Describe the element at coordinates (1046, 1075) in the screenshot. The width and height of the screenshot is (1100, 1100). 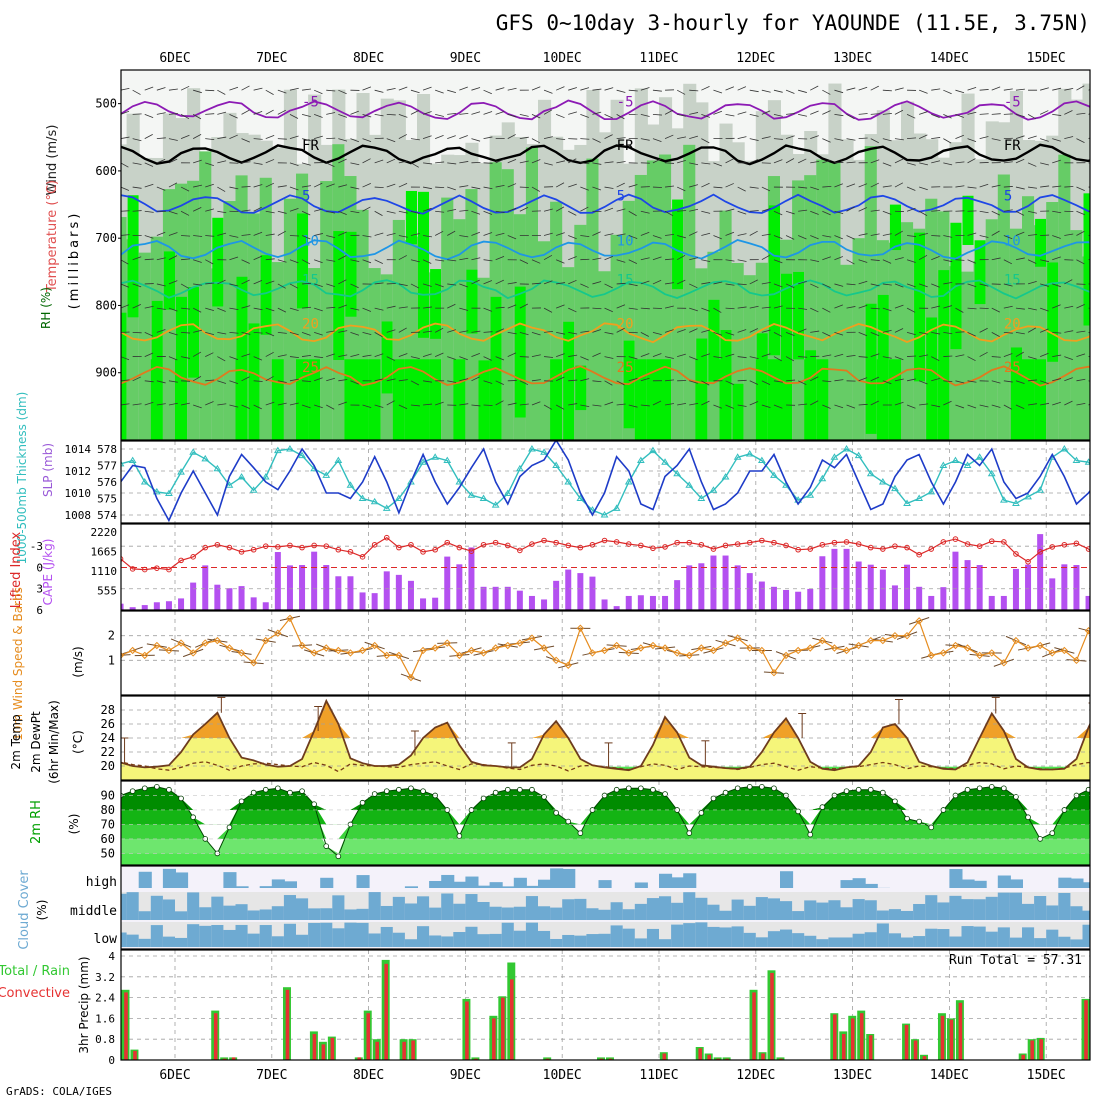
I see `date-label-bottom: 15DEC` at that location.